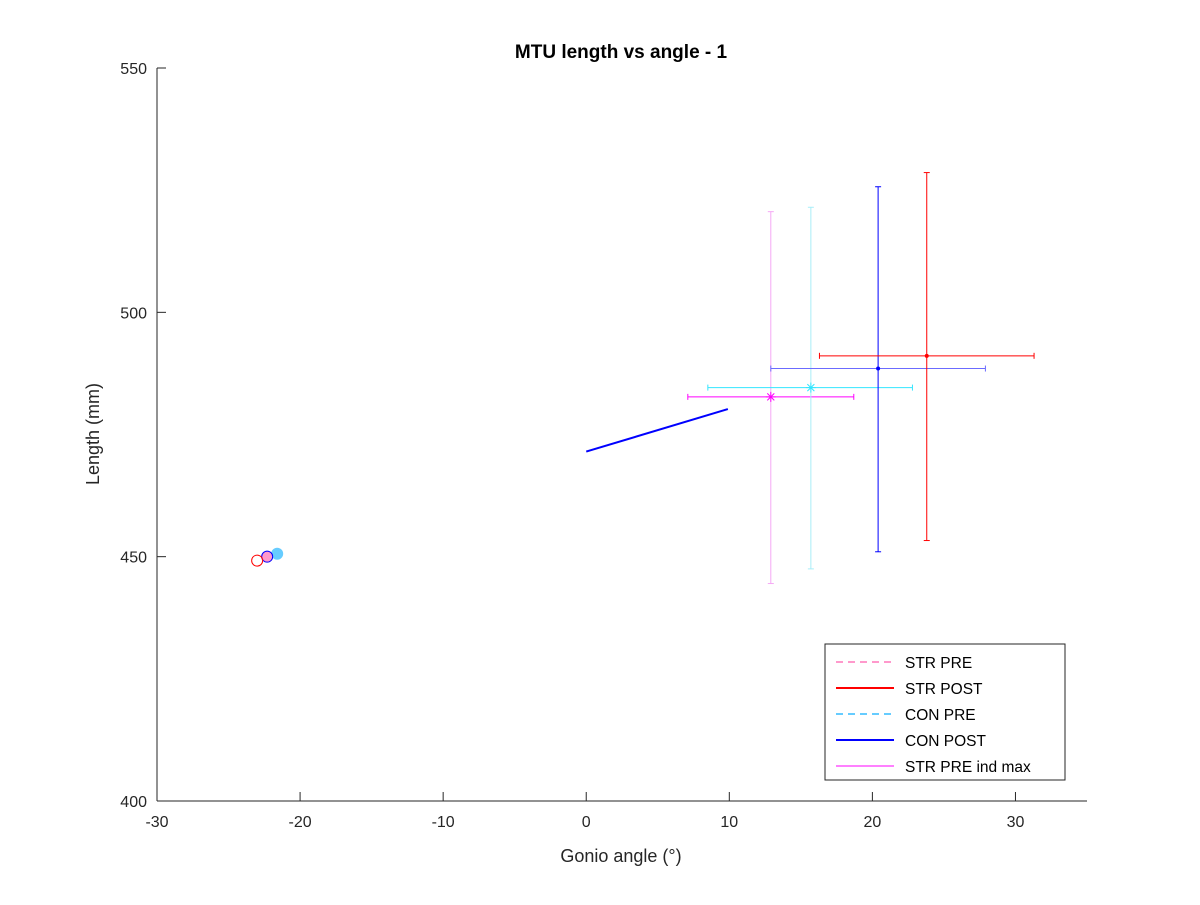  I want to click on y-tick-label: 450, so click(133, 558).